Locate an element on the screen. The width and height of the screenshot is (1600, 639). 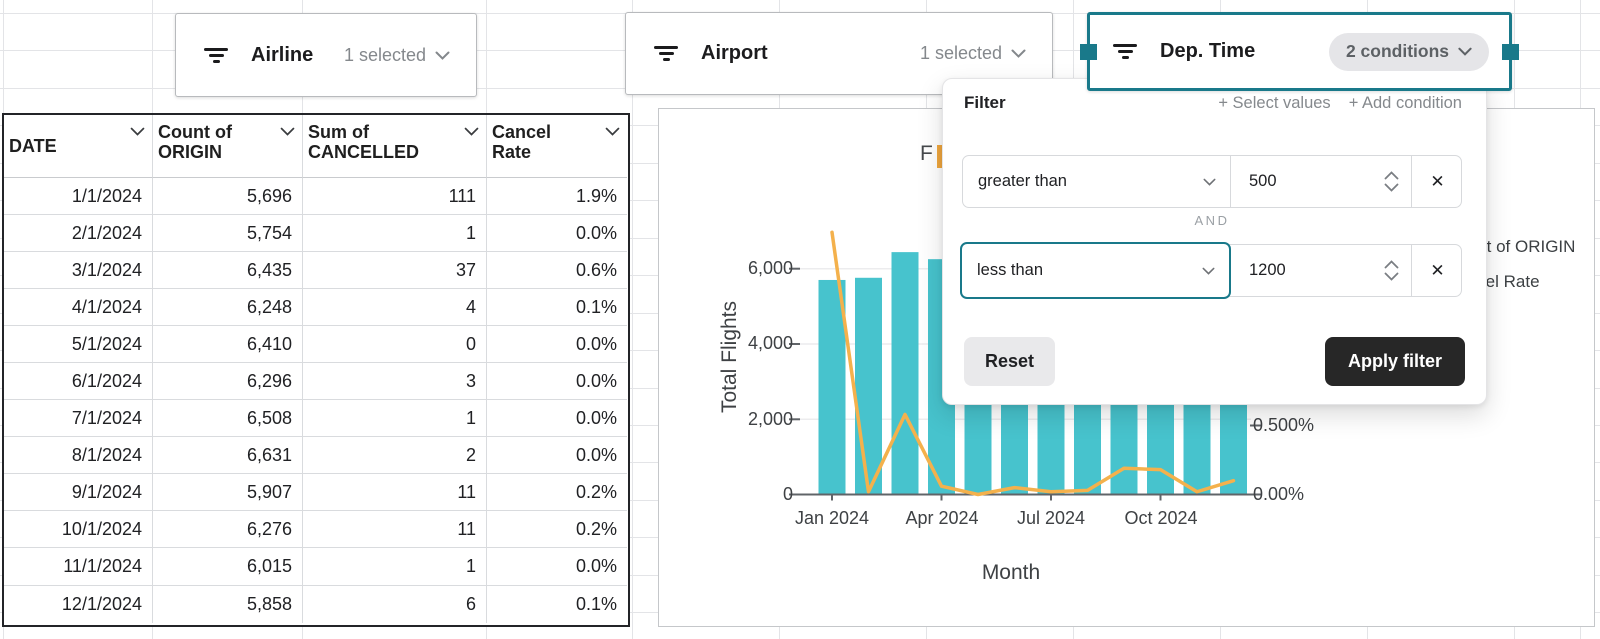
table-cell: 6,435 is located at coordinates (228, 271).